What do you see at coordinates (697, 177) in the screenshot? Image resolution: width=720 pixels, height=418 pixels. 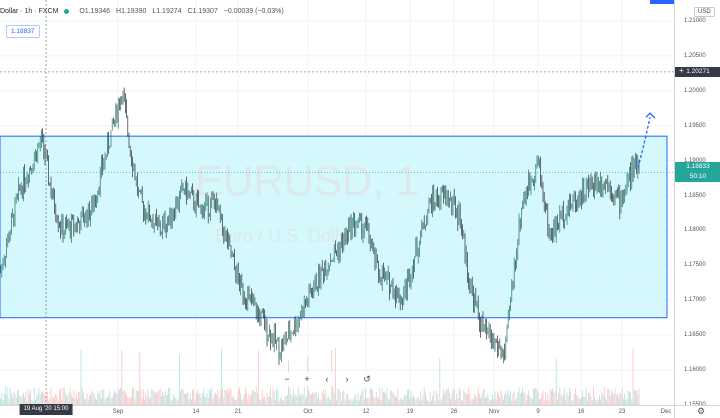 I see `bar-countdown-tag: 50:10` at bounding box center [697, 177].